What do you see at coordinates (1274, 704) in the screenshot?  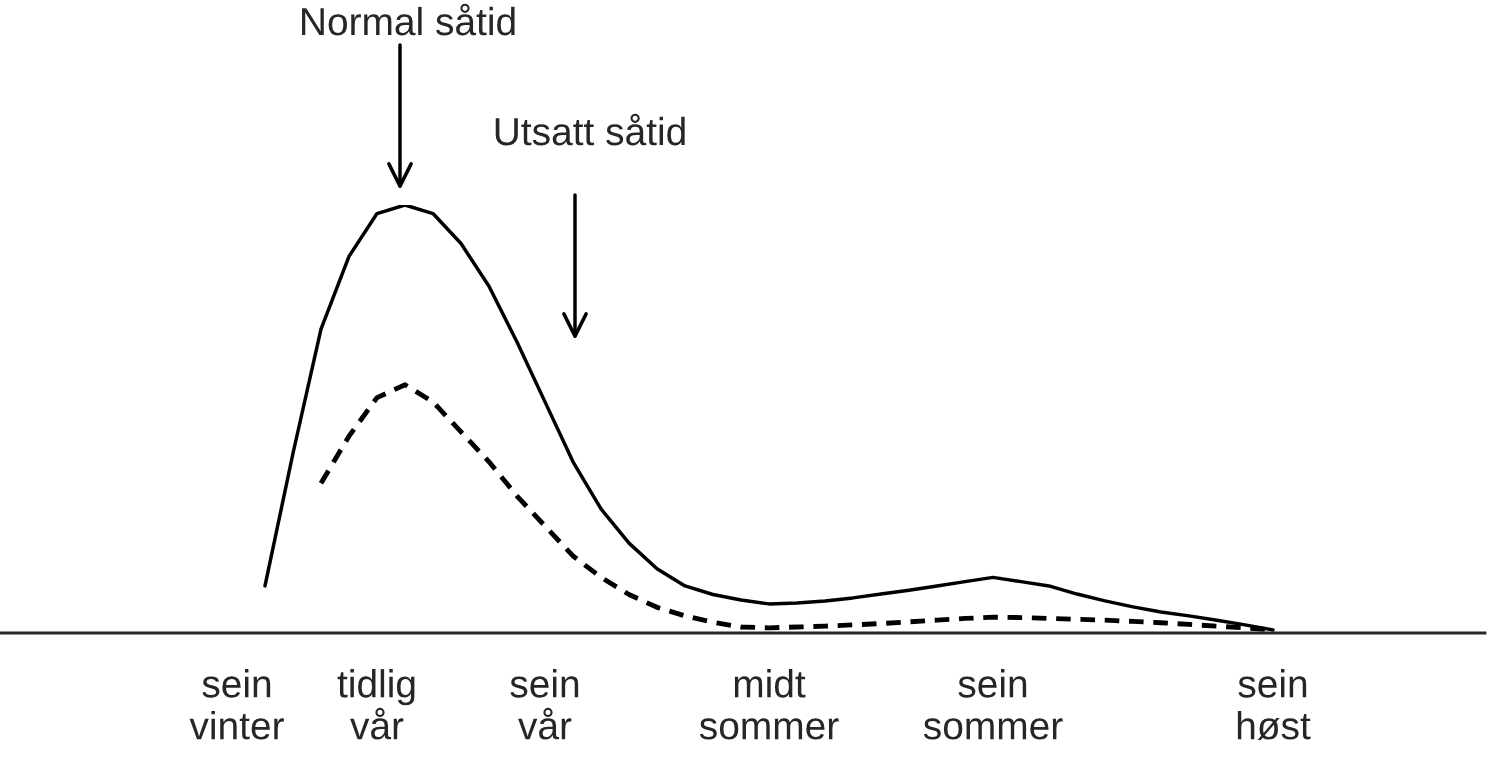 I see `x-tick-label: sein høst` at bounding box center [1274, 704].